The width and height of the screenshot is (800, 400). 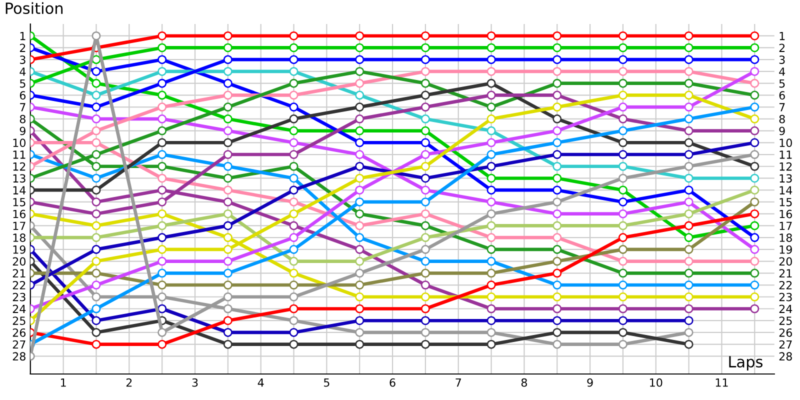 What do you see at coordinates (786, 178) in the screenshot?
I see `y2-tick-label: 13` at bounding box center [786, 178].